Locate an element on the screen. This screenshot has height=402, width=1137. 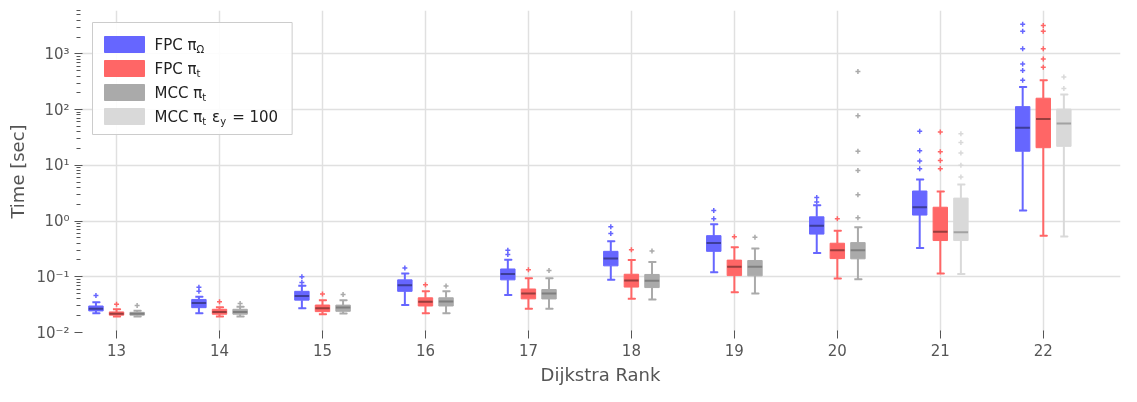
x-axis-title: Dijkstra Rank is located at coordinates (600, 374).